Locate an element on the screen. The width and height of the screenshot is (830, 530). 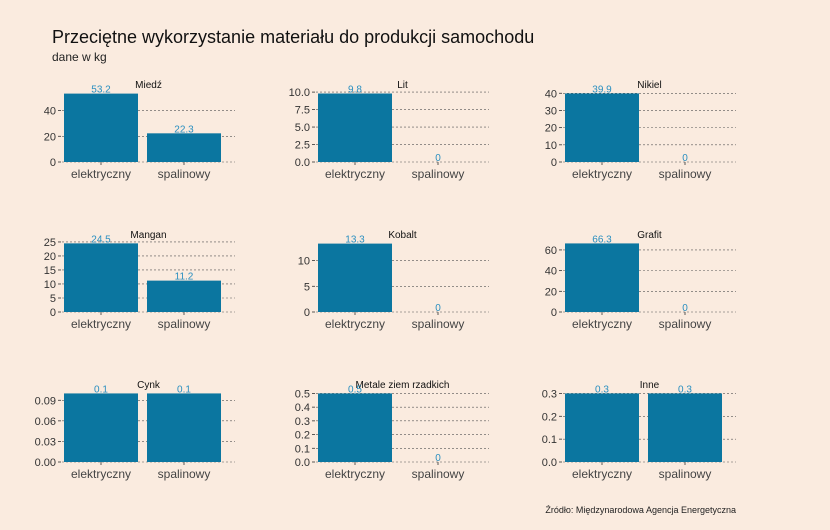
panel-4-ytick-label: 25 is located at coordinates (50, 243).